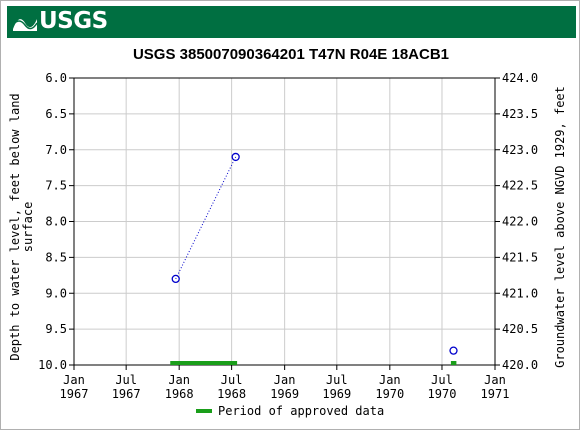 The image size is (580, 431). What do you see at coordinates (520, 293) in the screenshot?
I see `right-tick-label: 421.0` at bounding box center [520, 293].